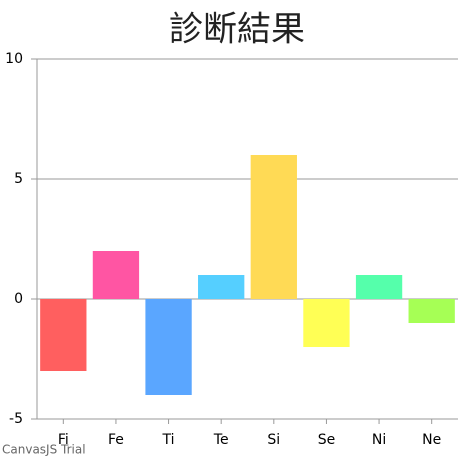 The image size is (474, 458). Describe the element at coordinates (273, 440) in the screenshot. I see `x-tick-label: Si` at that location.